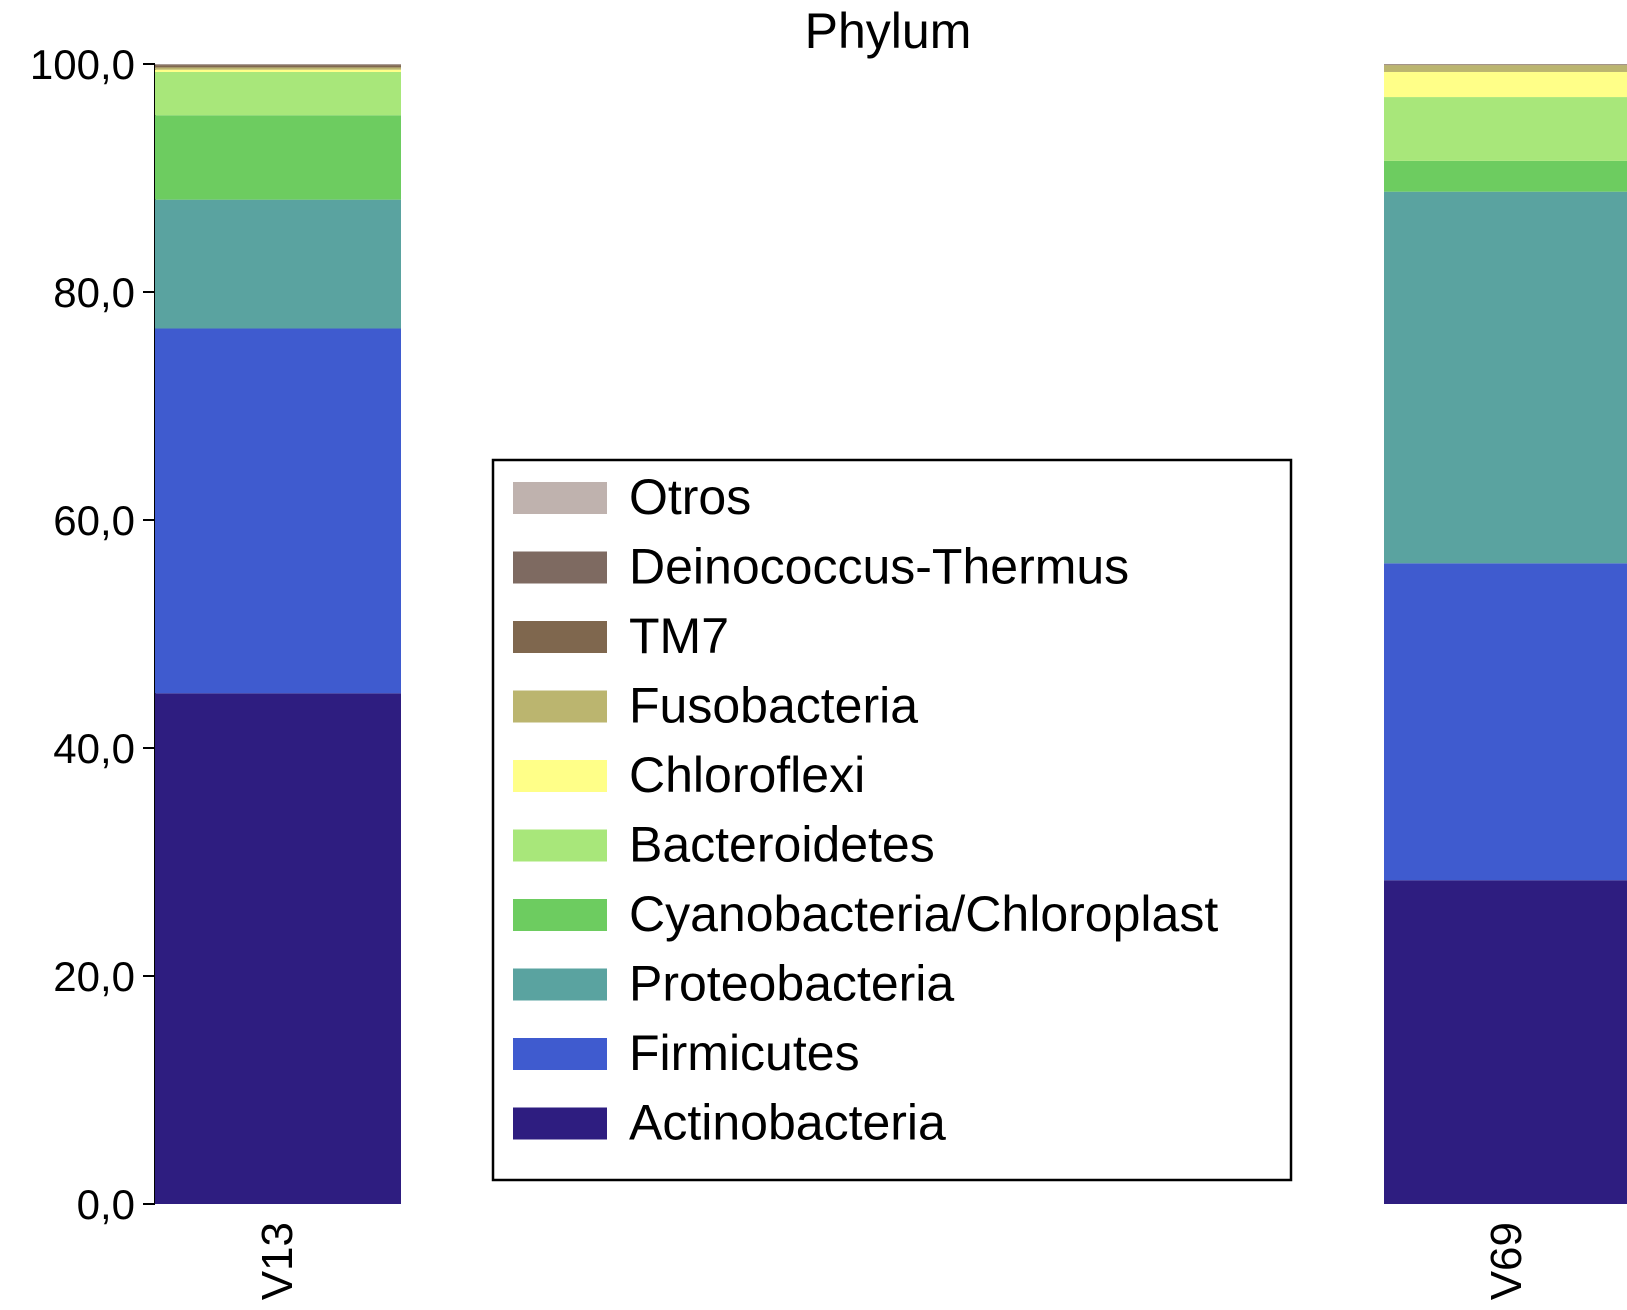 This screenshot has width=1627, height=1310. Describe the element at coordinates (791, 984) in the screenshot. I see `legend-label: Proteobacteria` at that location.